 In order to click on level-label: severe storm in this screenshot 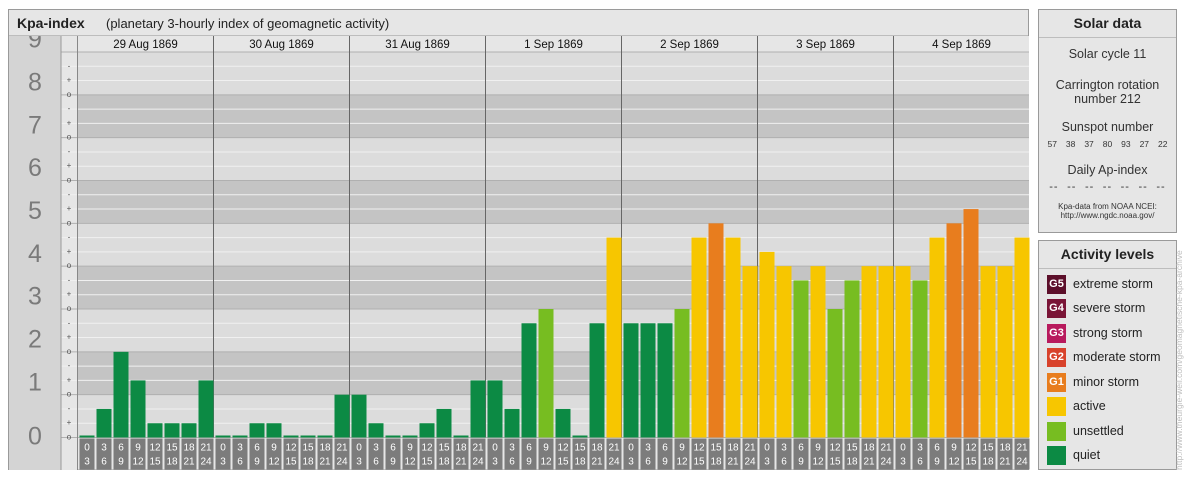, I will do `click(1109, 308)`.